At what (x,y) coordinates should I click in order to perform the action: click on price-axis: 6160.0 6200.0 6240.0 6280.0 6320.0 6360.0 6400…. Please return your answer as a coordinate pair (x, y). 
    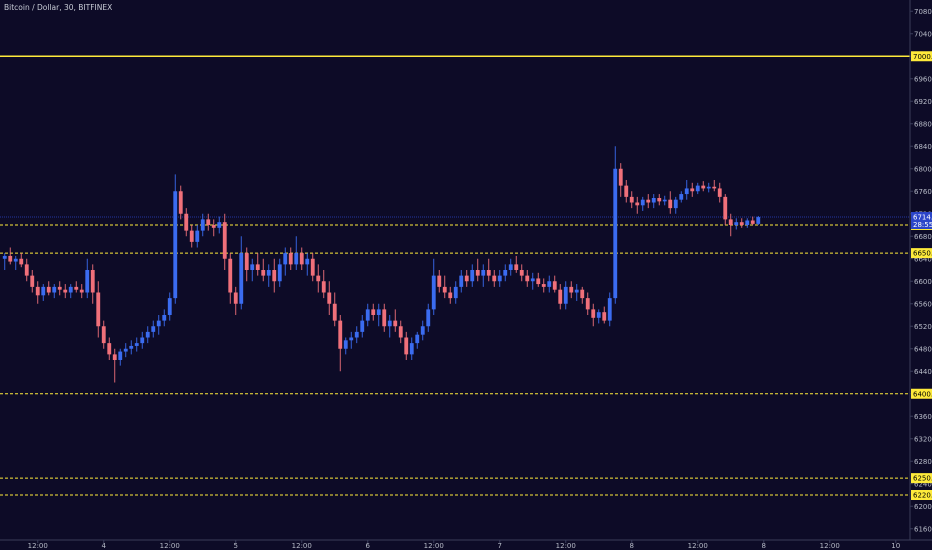
    Looking at the image, I should click on (921, 271).